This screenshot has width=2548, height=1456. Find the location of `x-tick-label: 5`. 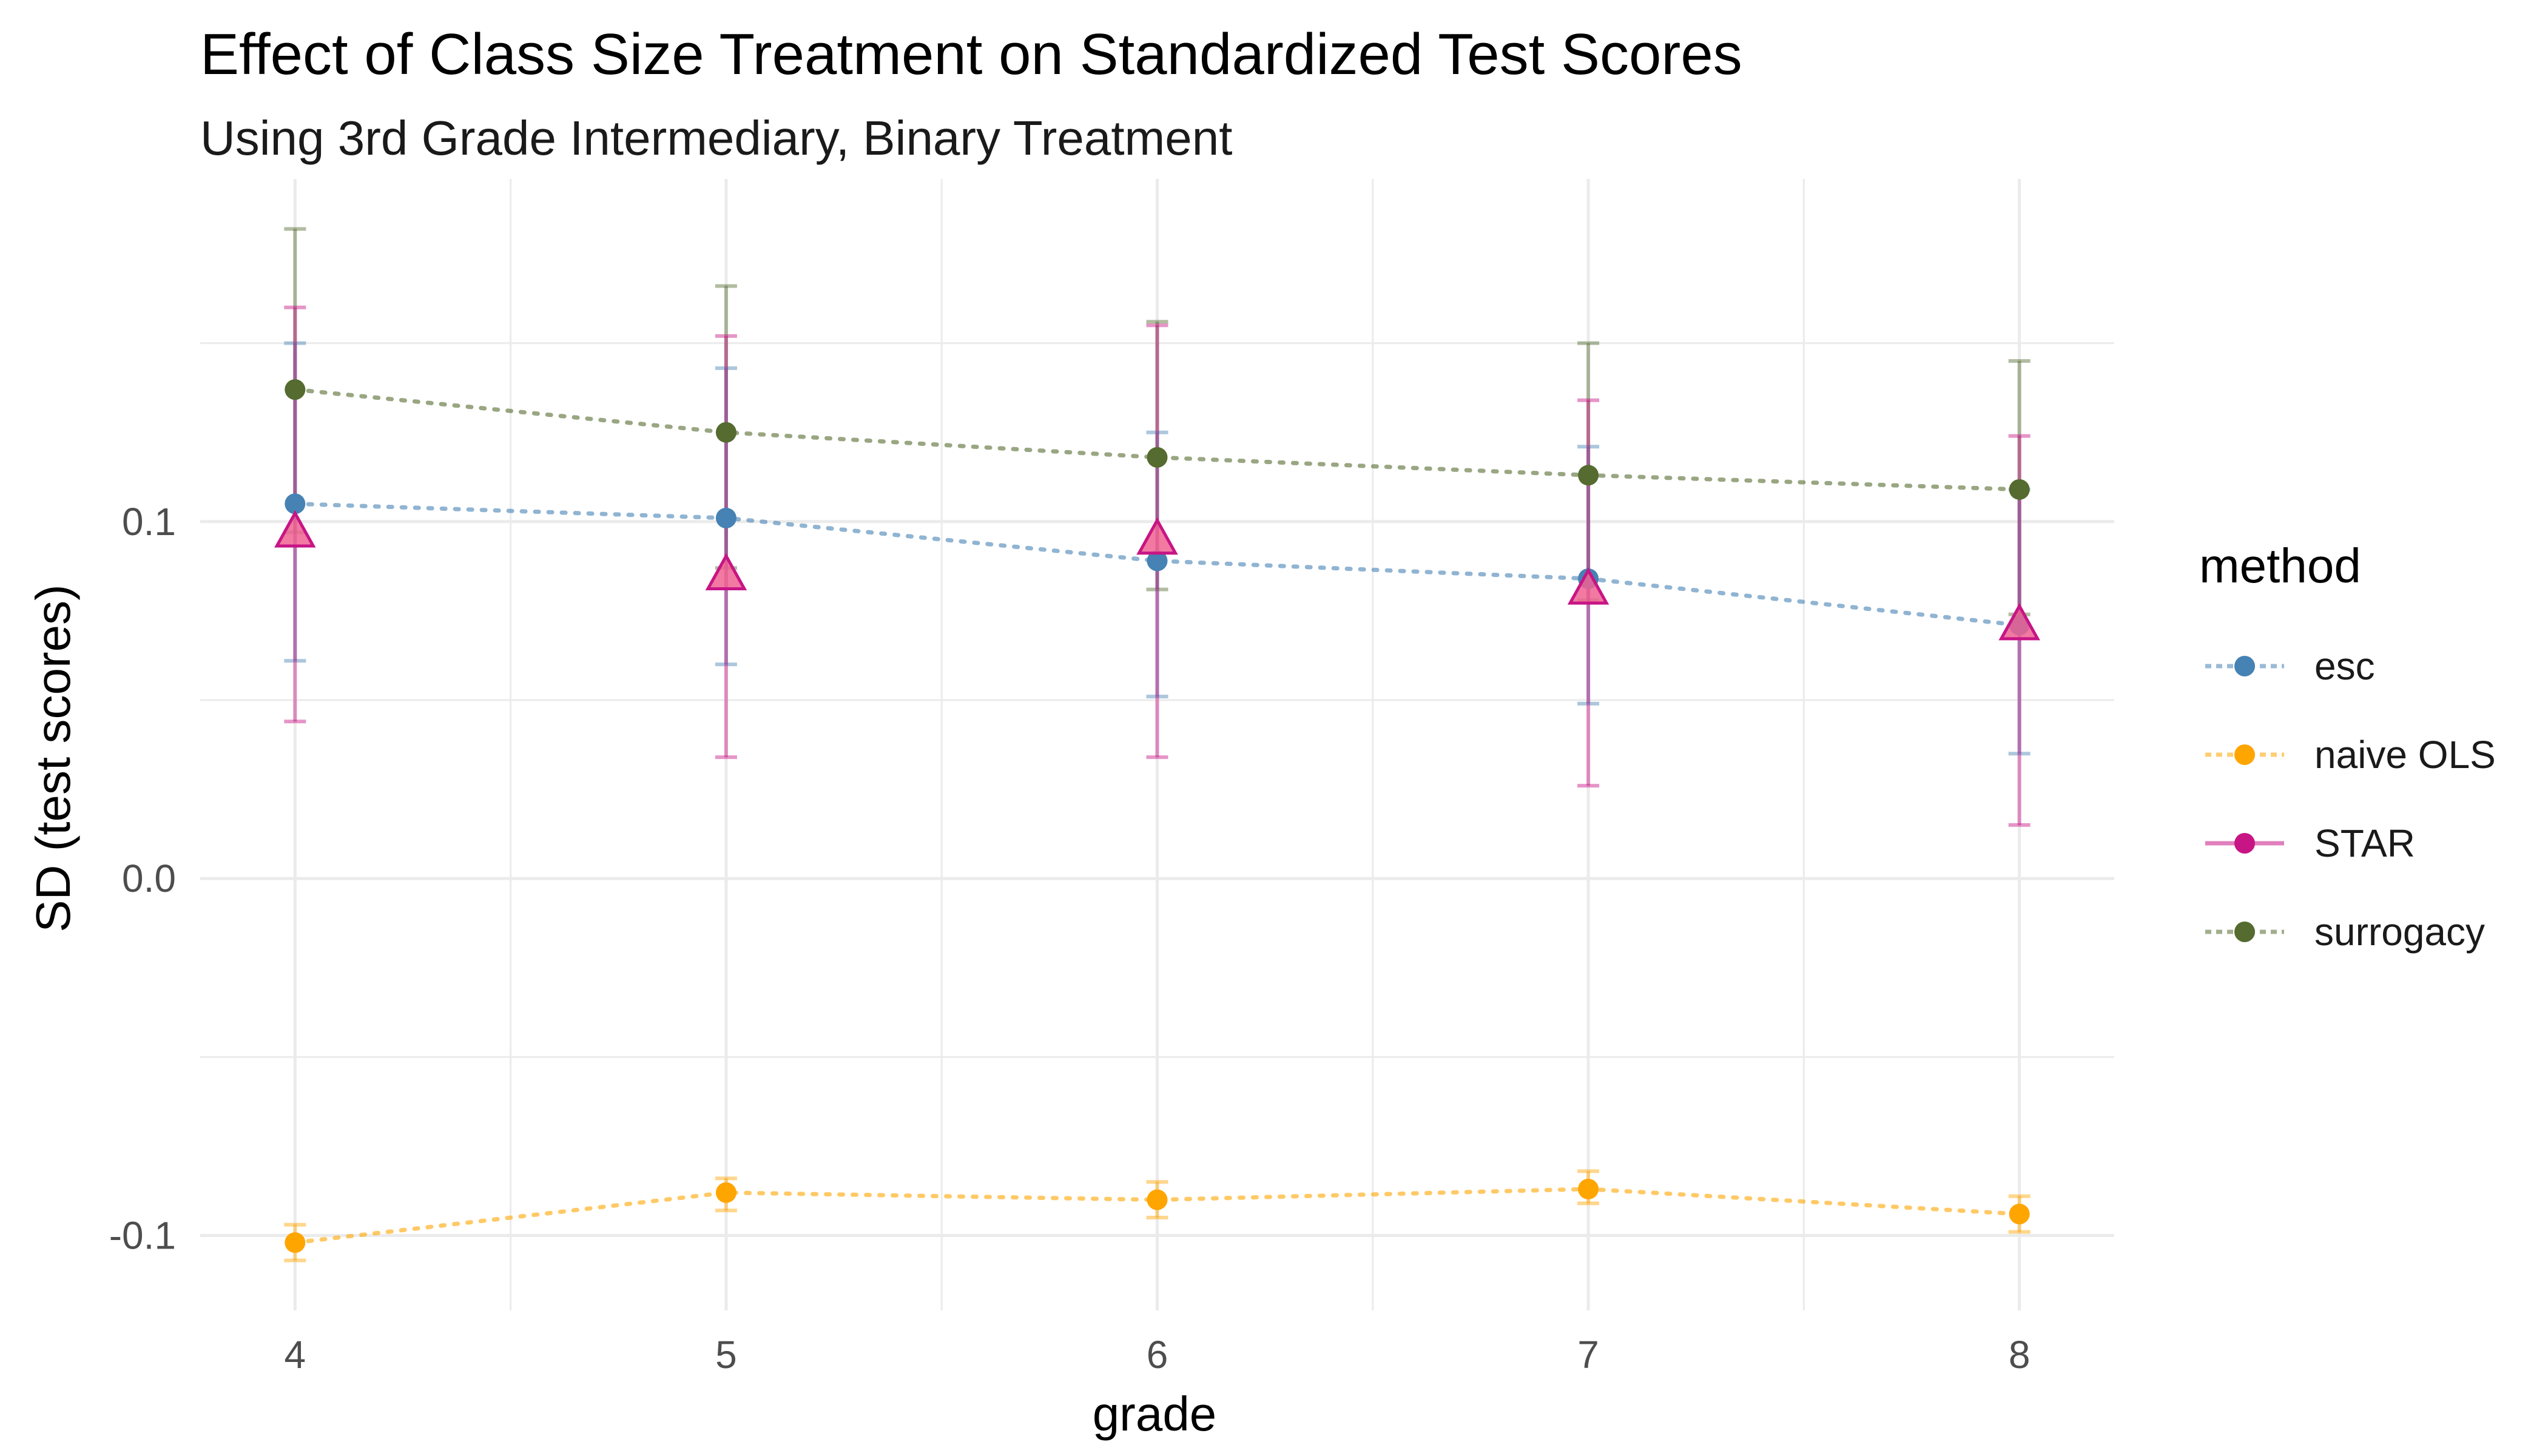

x-tick-label: 5 is located at coordinates (726, 1355).